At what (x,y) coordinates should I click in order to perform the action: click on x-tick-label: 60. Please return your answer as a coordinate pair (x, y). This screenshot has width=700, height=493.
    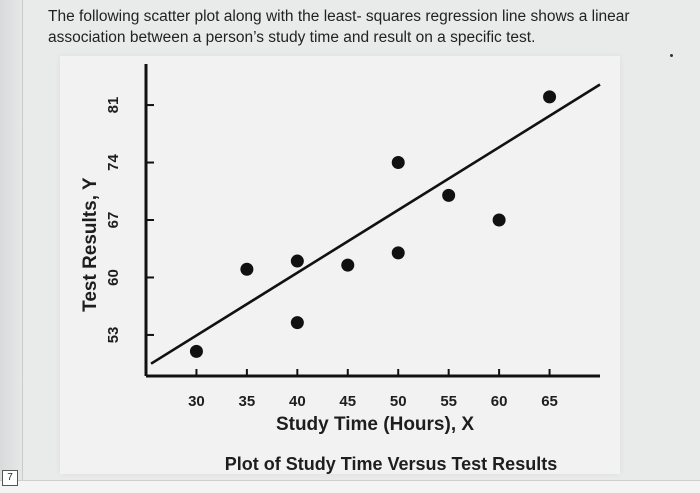
    Looking at the image, I should click on (499, 401).